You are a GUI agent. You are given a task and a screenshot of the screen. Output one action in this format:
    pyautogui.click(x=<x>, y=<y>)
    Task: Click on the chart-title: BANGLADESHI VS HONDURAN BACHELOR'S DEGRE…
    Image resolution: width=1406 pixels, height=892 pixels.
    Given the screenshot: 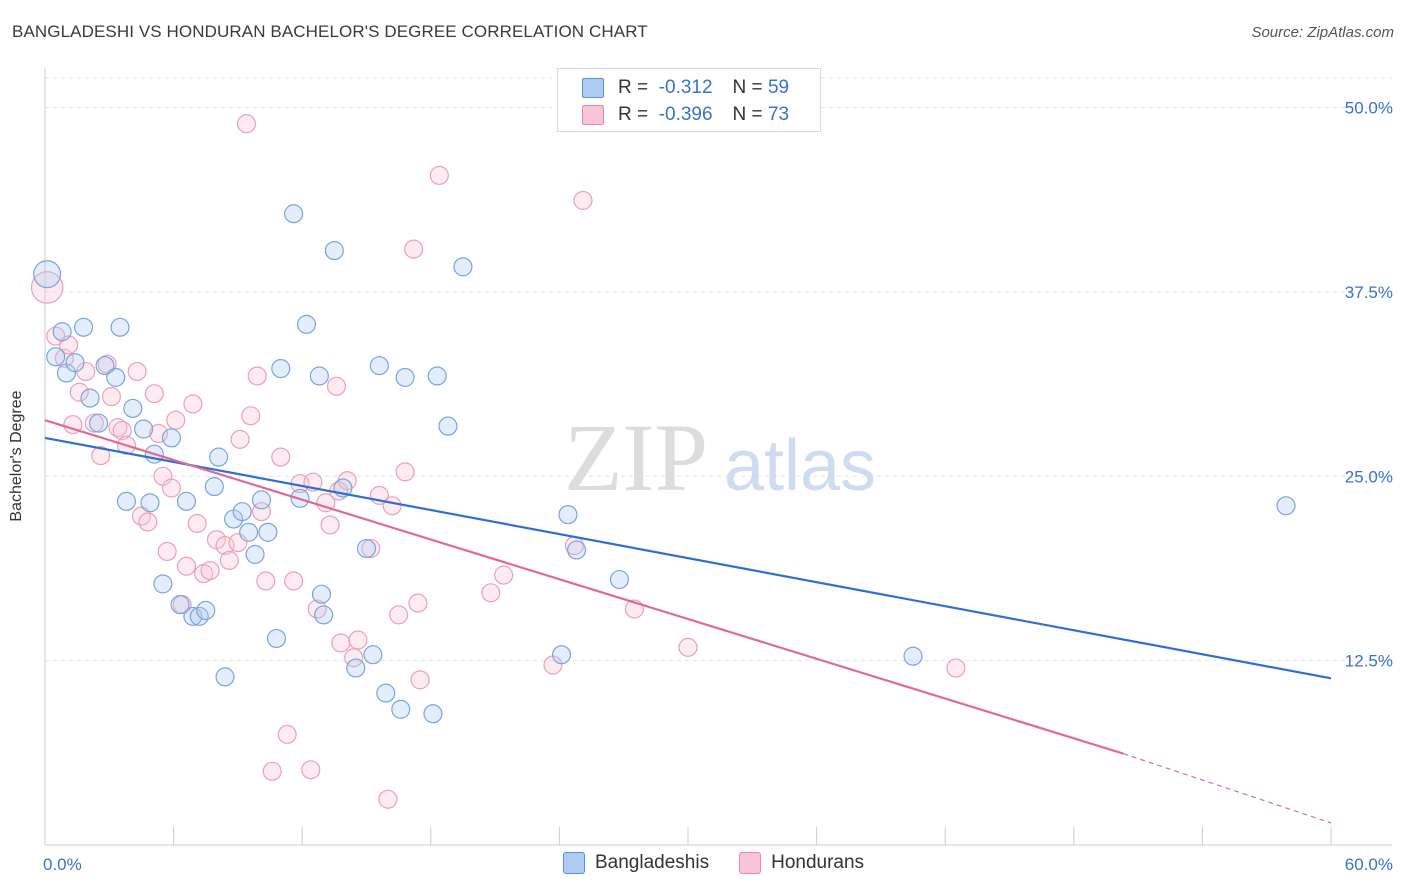 What is the action you would take?
    pyautogui.click(x=330, y=31)
    